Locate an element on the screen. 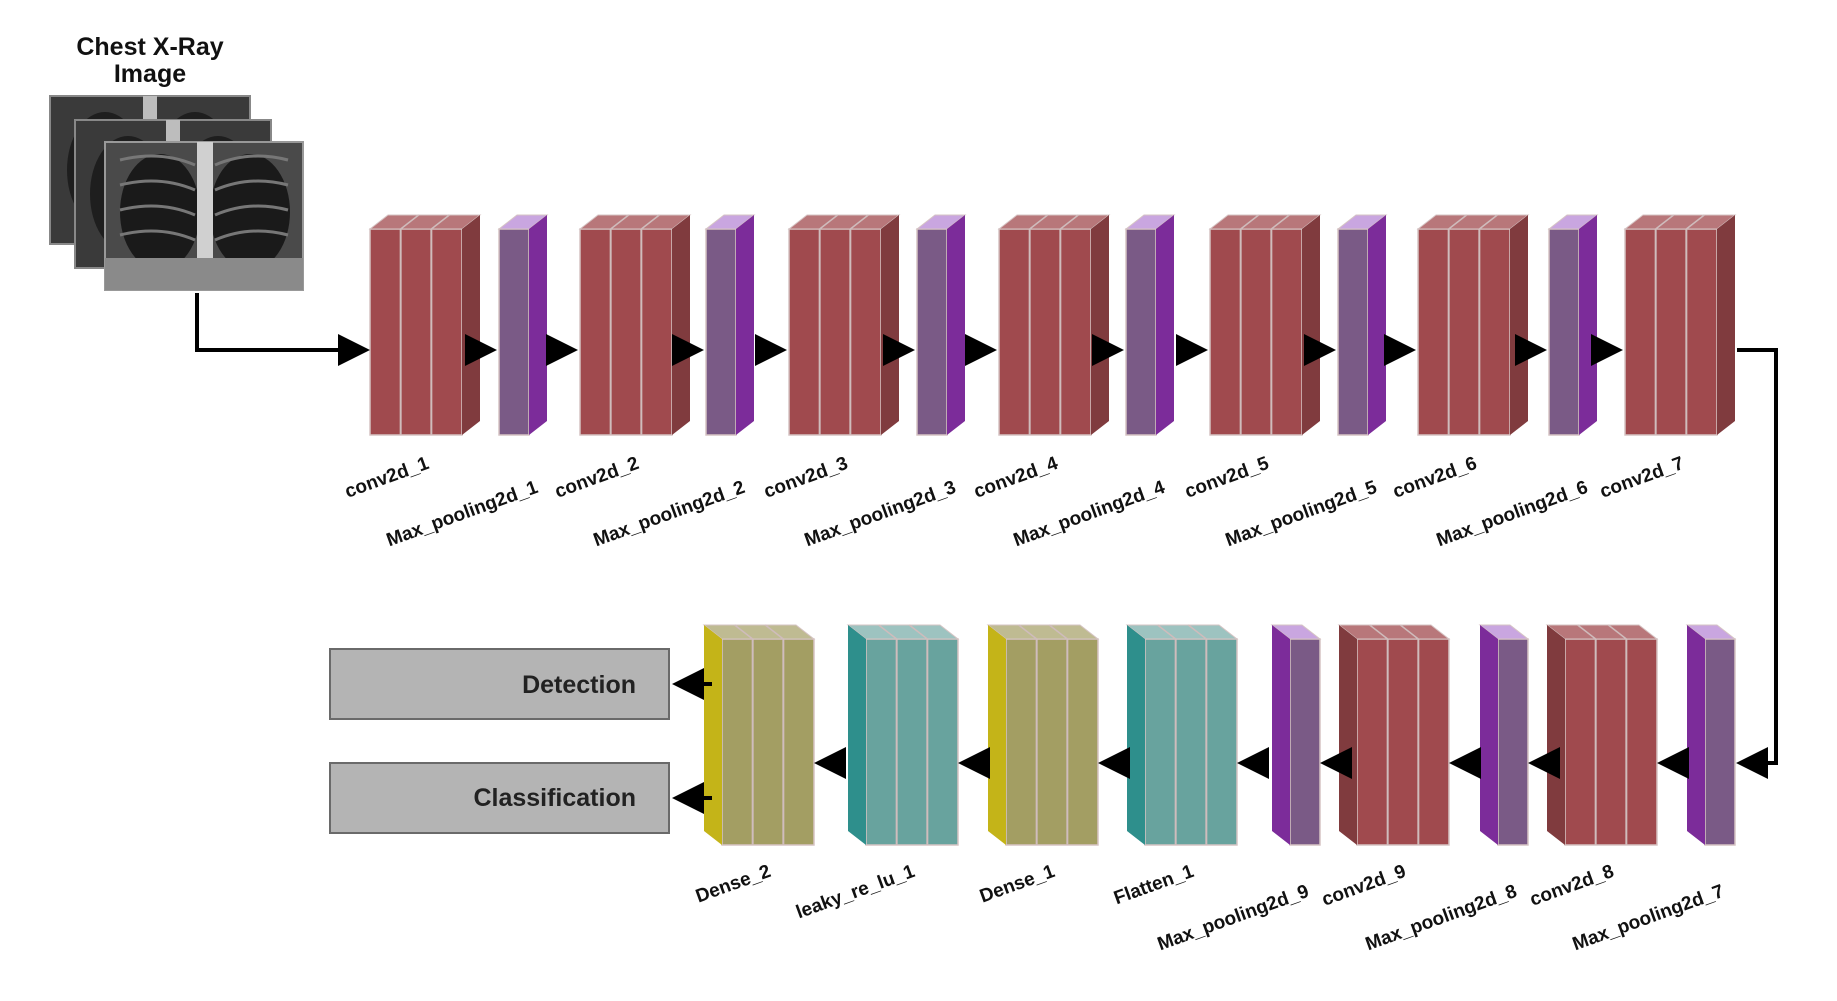 Image resolution: width=1837 pixels, height=1001 pixels. bottom-layer-label-8: conv2d_8 is located at coordinates (1572, 886).